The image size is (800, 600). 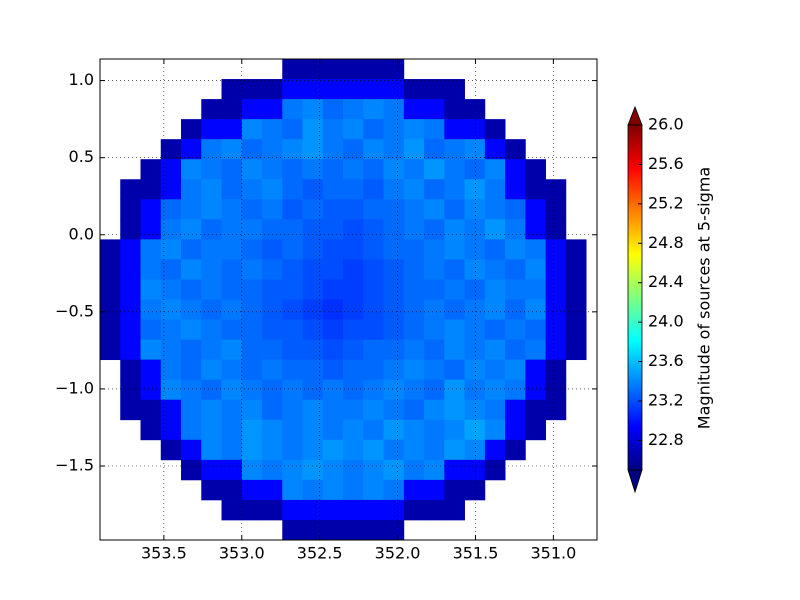 What do you see at coordinates (81, 156) in the screenshot?
I see `y-tick-label: 0.5` at bounding box center [81, 156].